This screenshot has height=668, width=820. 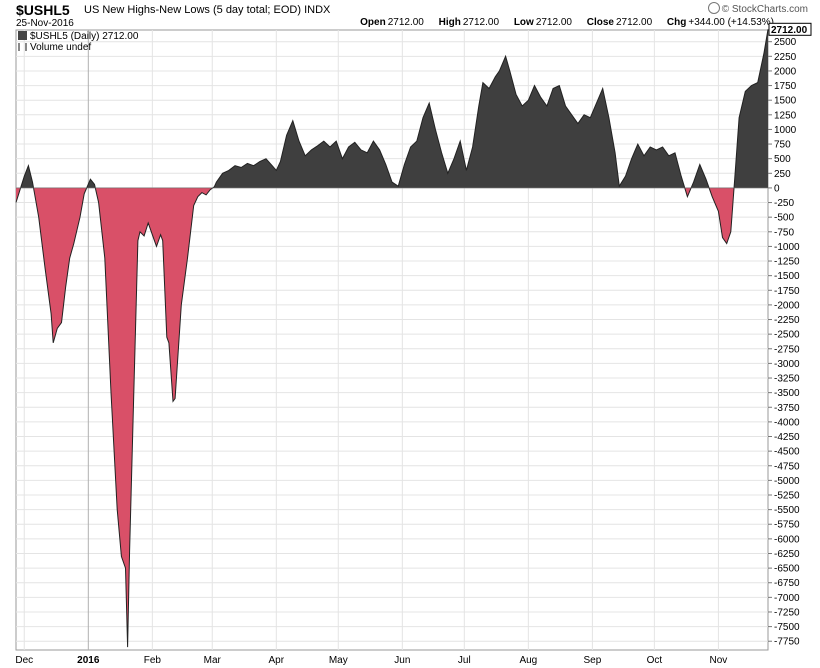 I want to click on y-tick-label: 2500, so click(x=785, y=42).